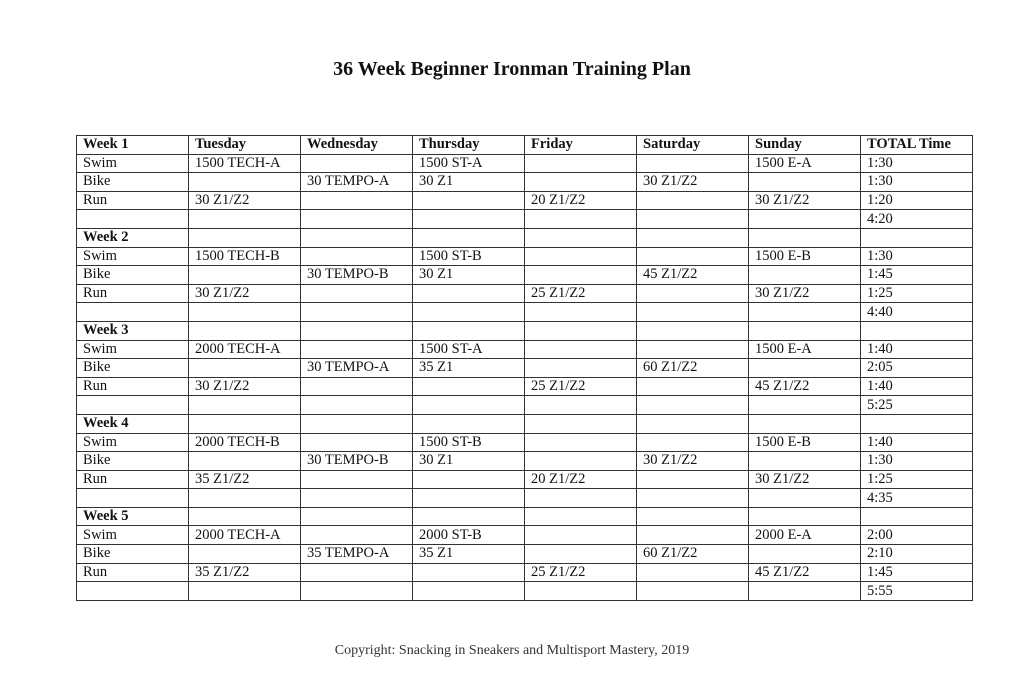 The width and height of the screenshot is (1024, 673). I want to click on total-time-cell: 1:40, so click(916, 349).